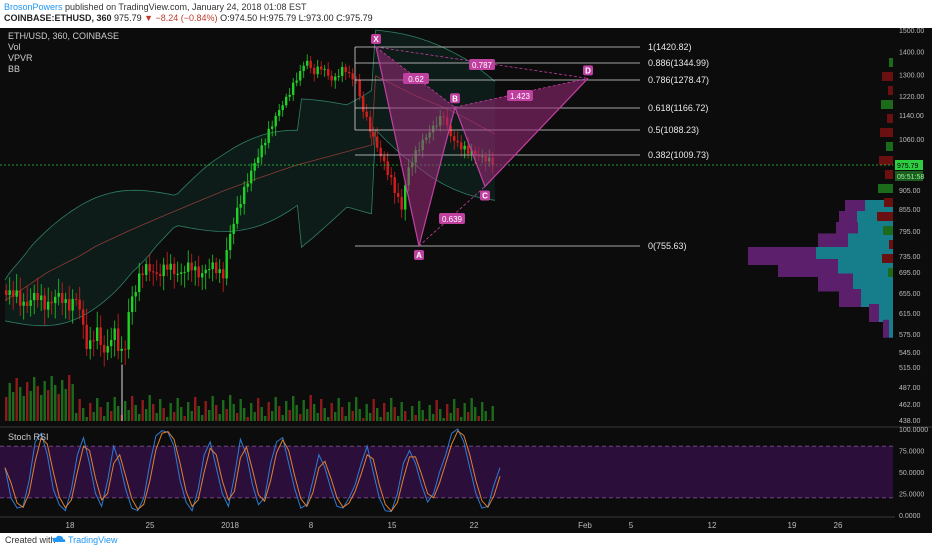 This screenshot has width=932, height=550. Describe the element at coordinates (14, 47) in the screenshot. I see `indicator-vol: Vol` at that location.